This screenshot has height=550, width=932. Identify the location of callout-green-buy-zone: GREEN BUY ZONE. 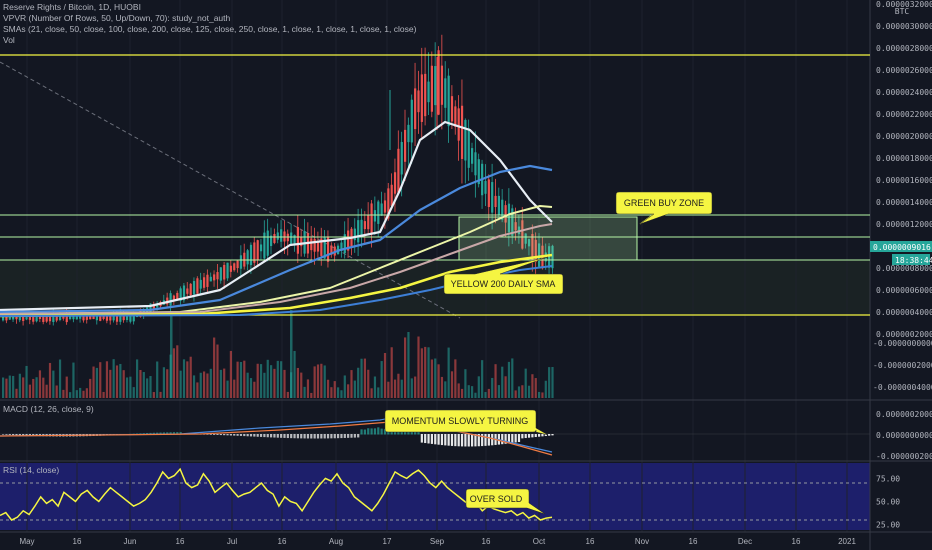
(664, 208).